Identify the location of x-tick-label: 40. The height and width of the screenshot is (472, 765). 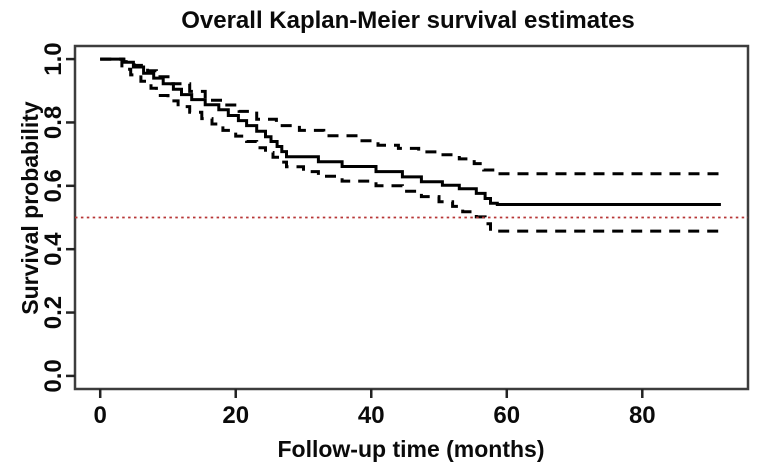
(371, 415).